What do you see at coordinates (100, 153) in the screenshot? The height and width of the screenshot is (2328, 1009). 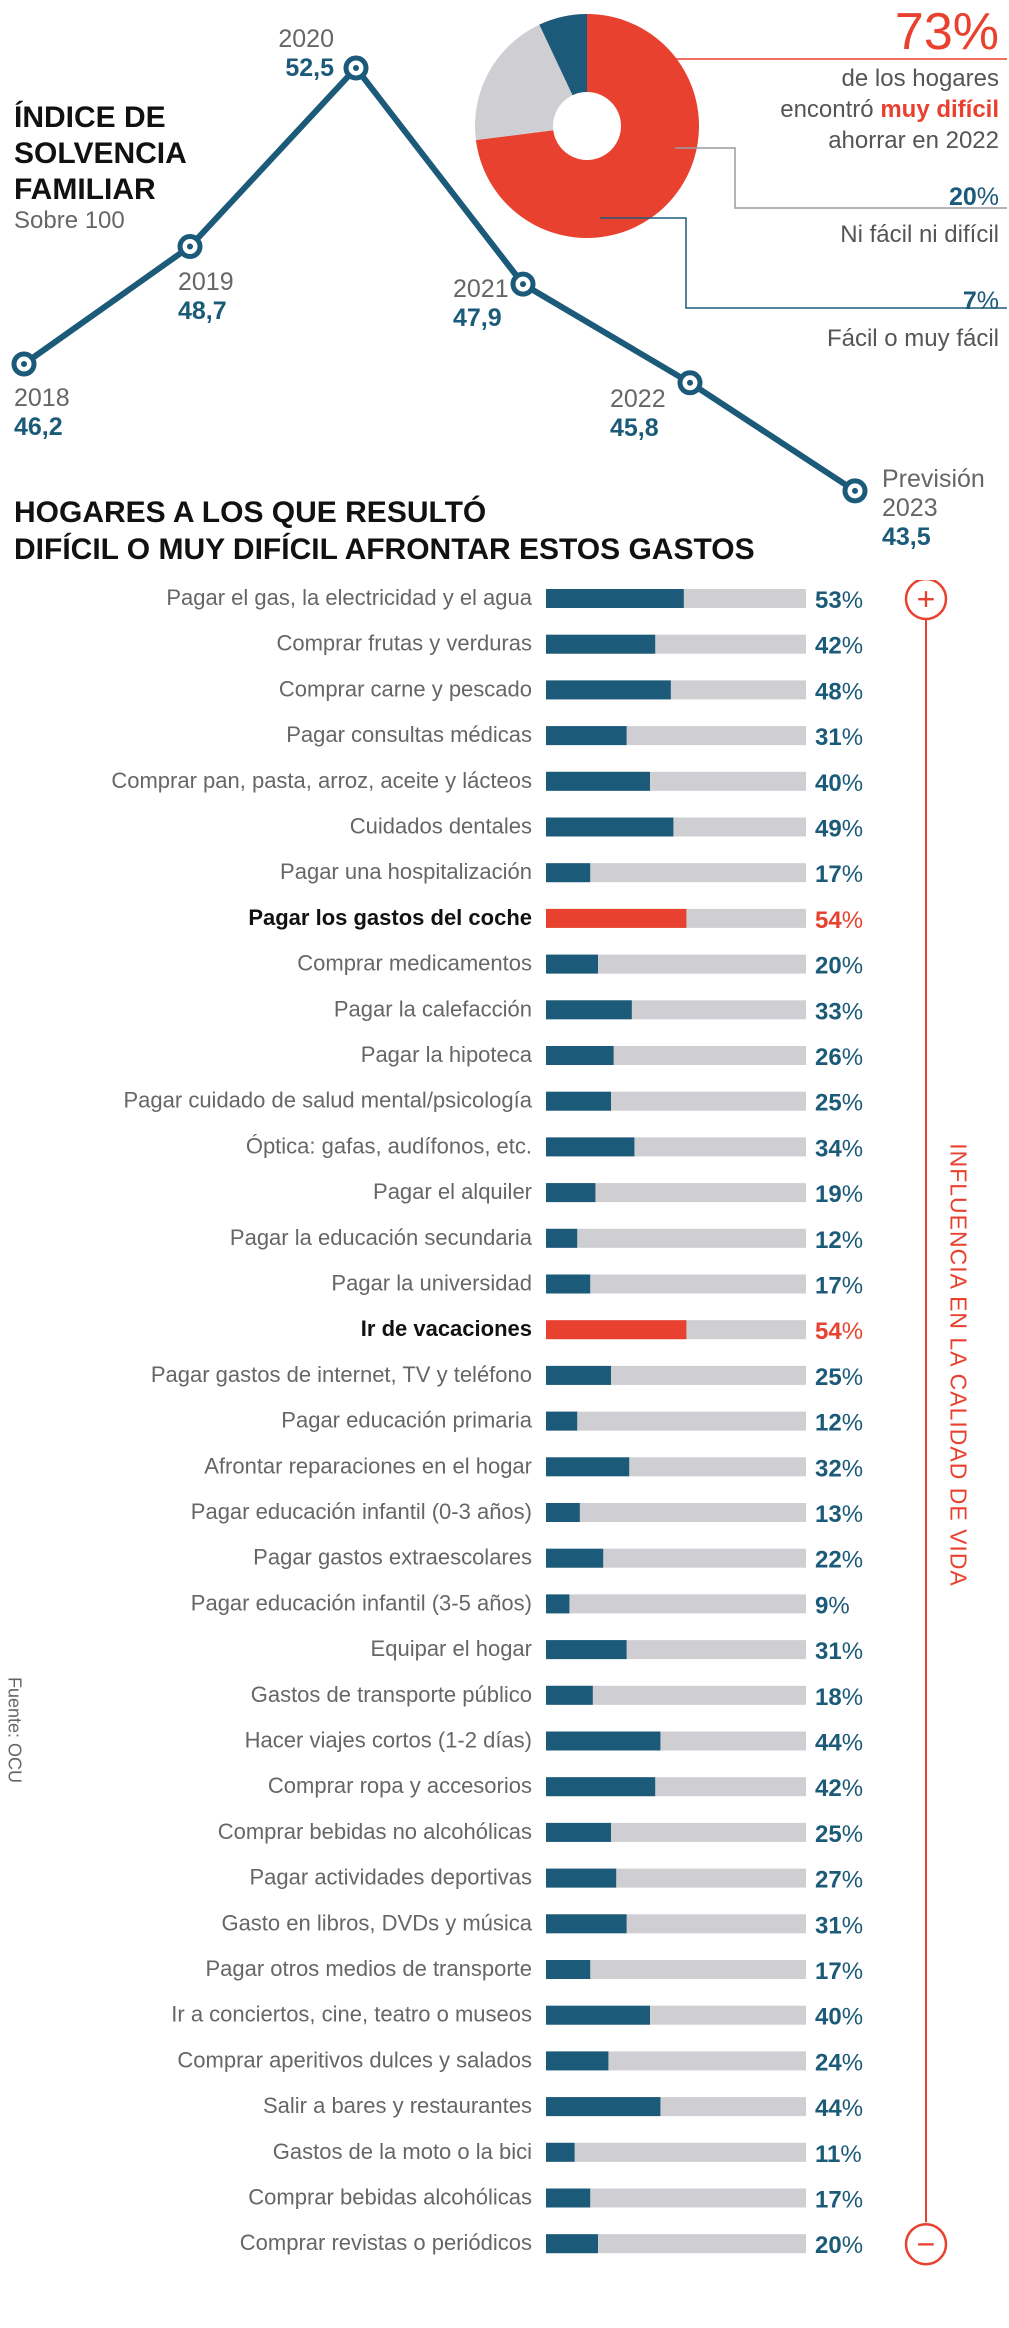 I see `line-chart-title-line: SOLVENCIA` at bounding box center [100, 153].